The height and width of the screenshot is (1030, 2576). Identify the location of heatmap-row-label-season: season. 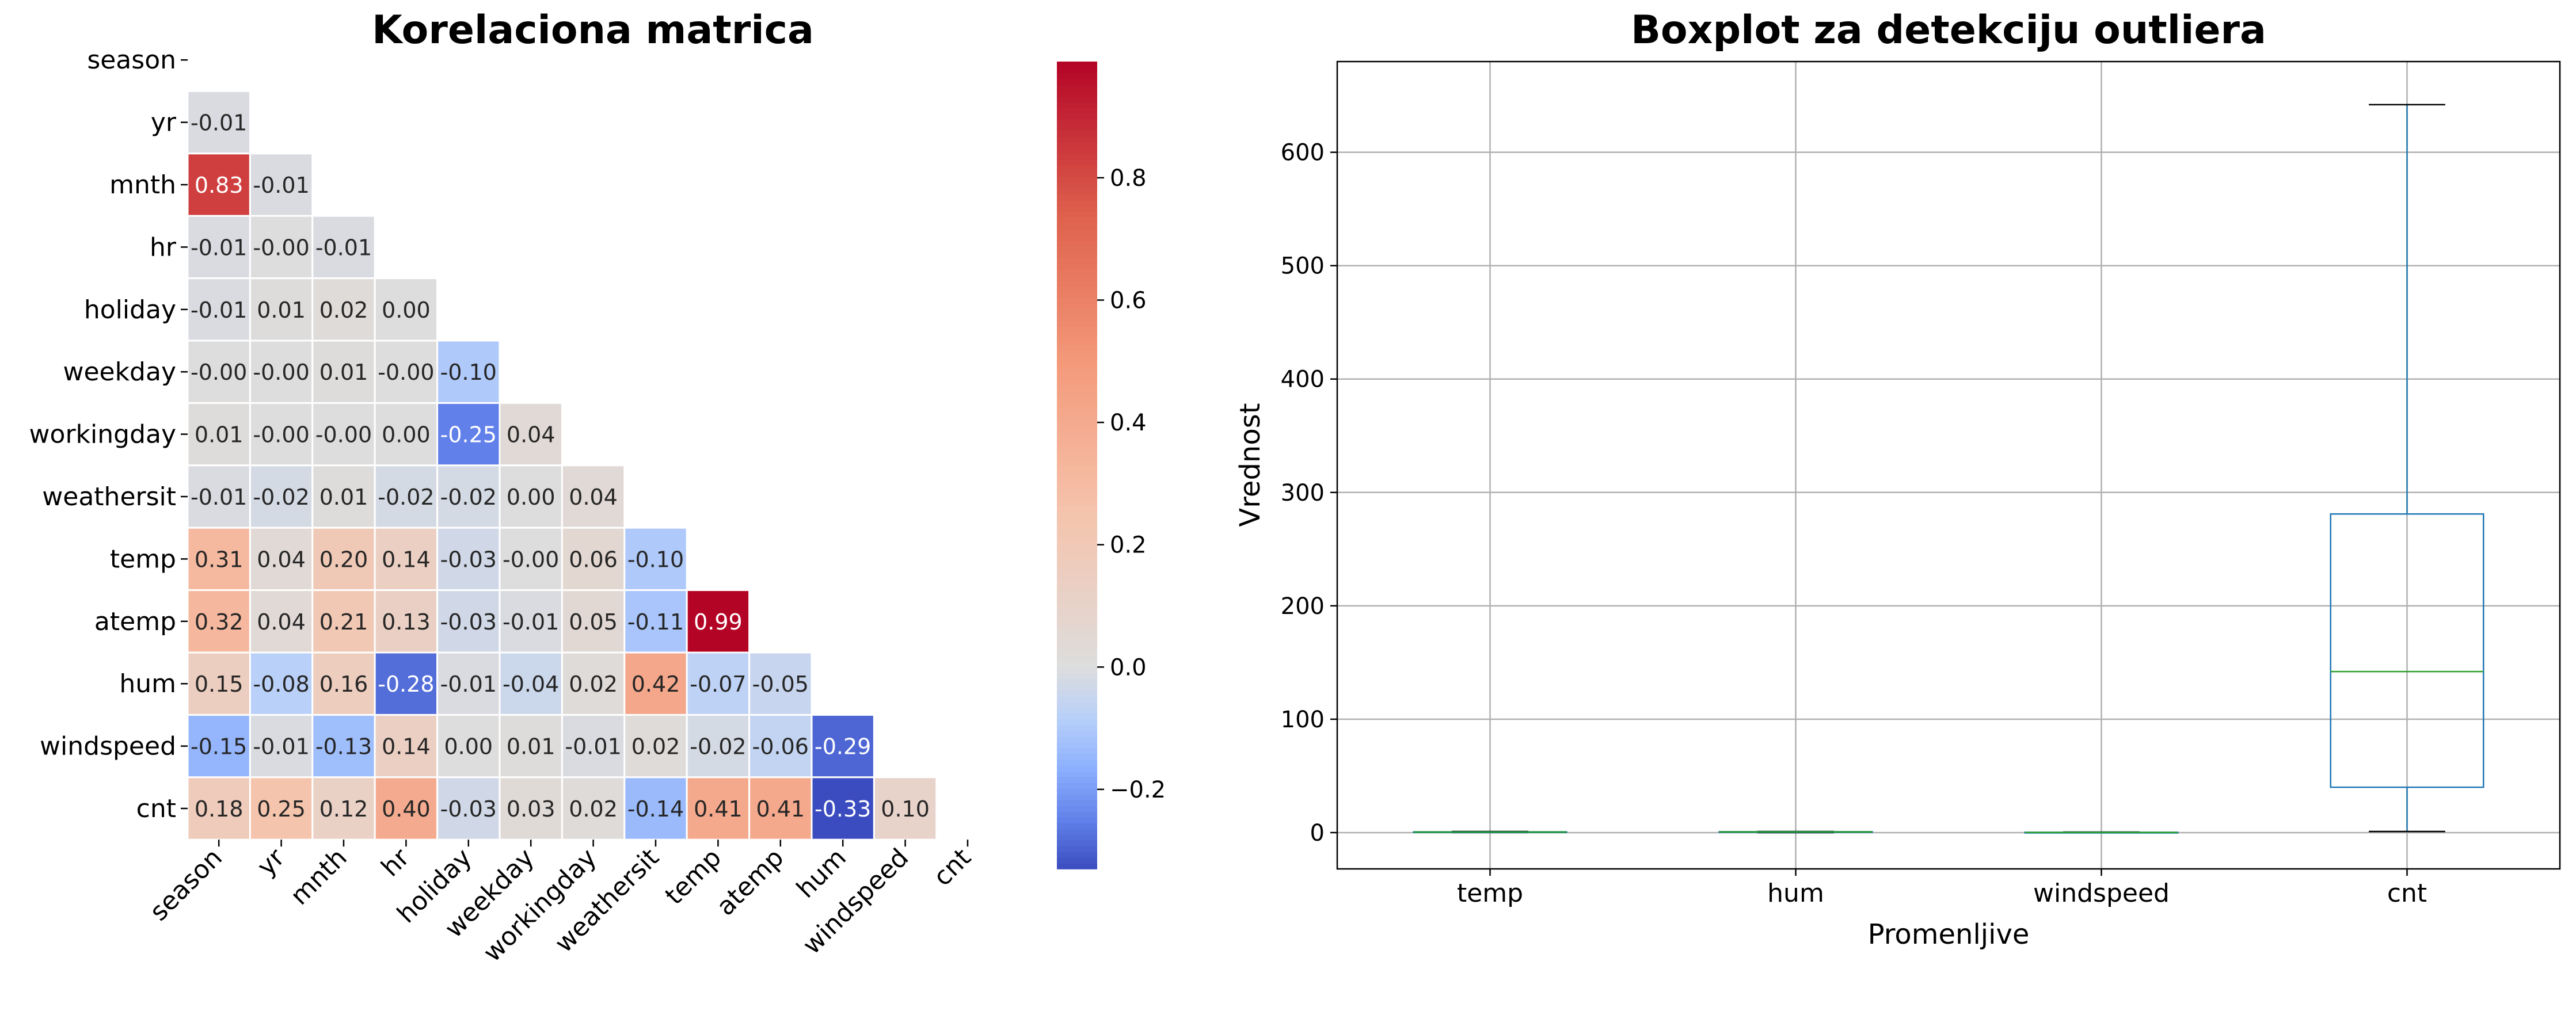
(131, 60).